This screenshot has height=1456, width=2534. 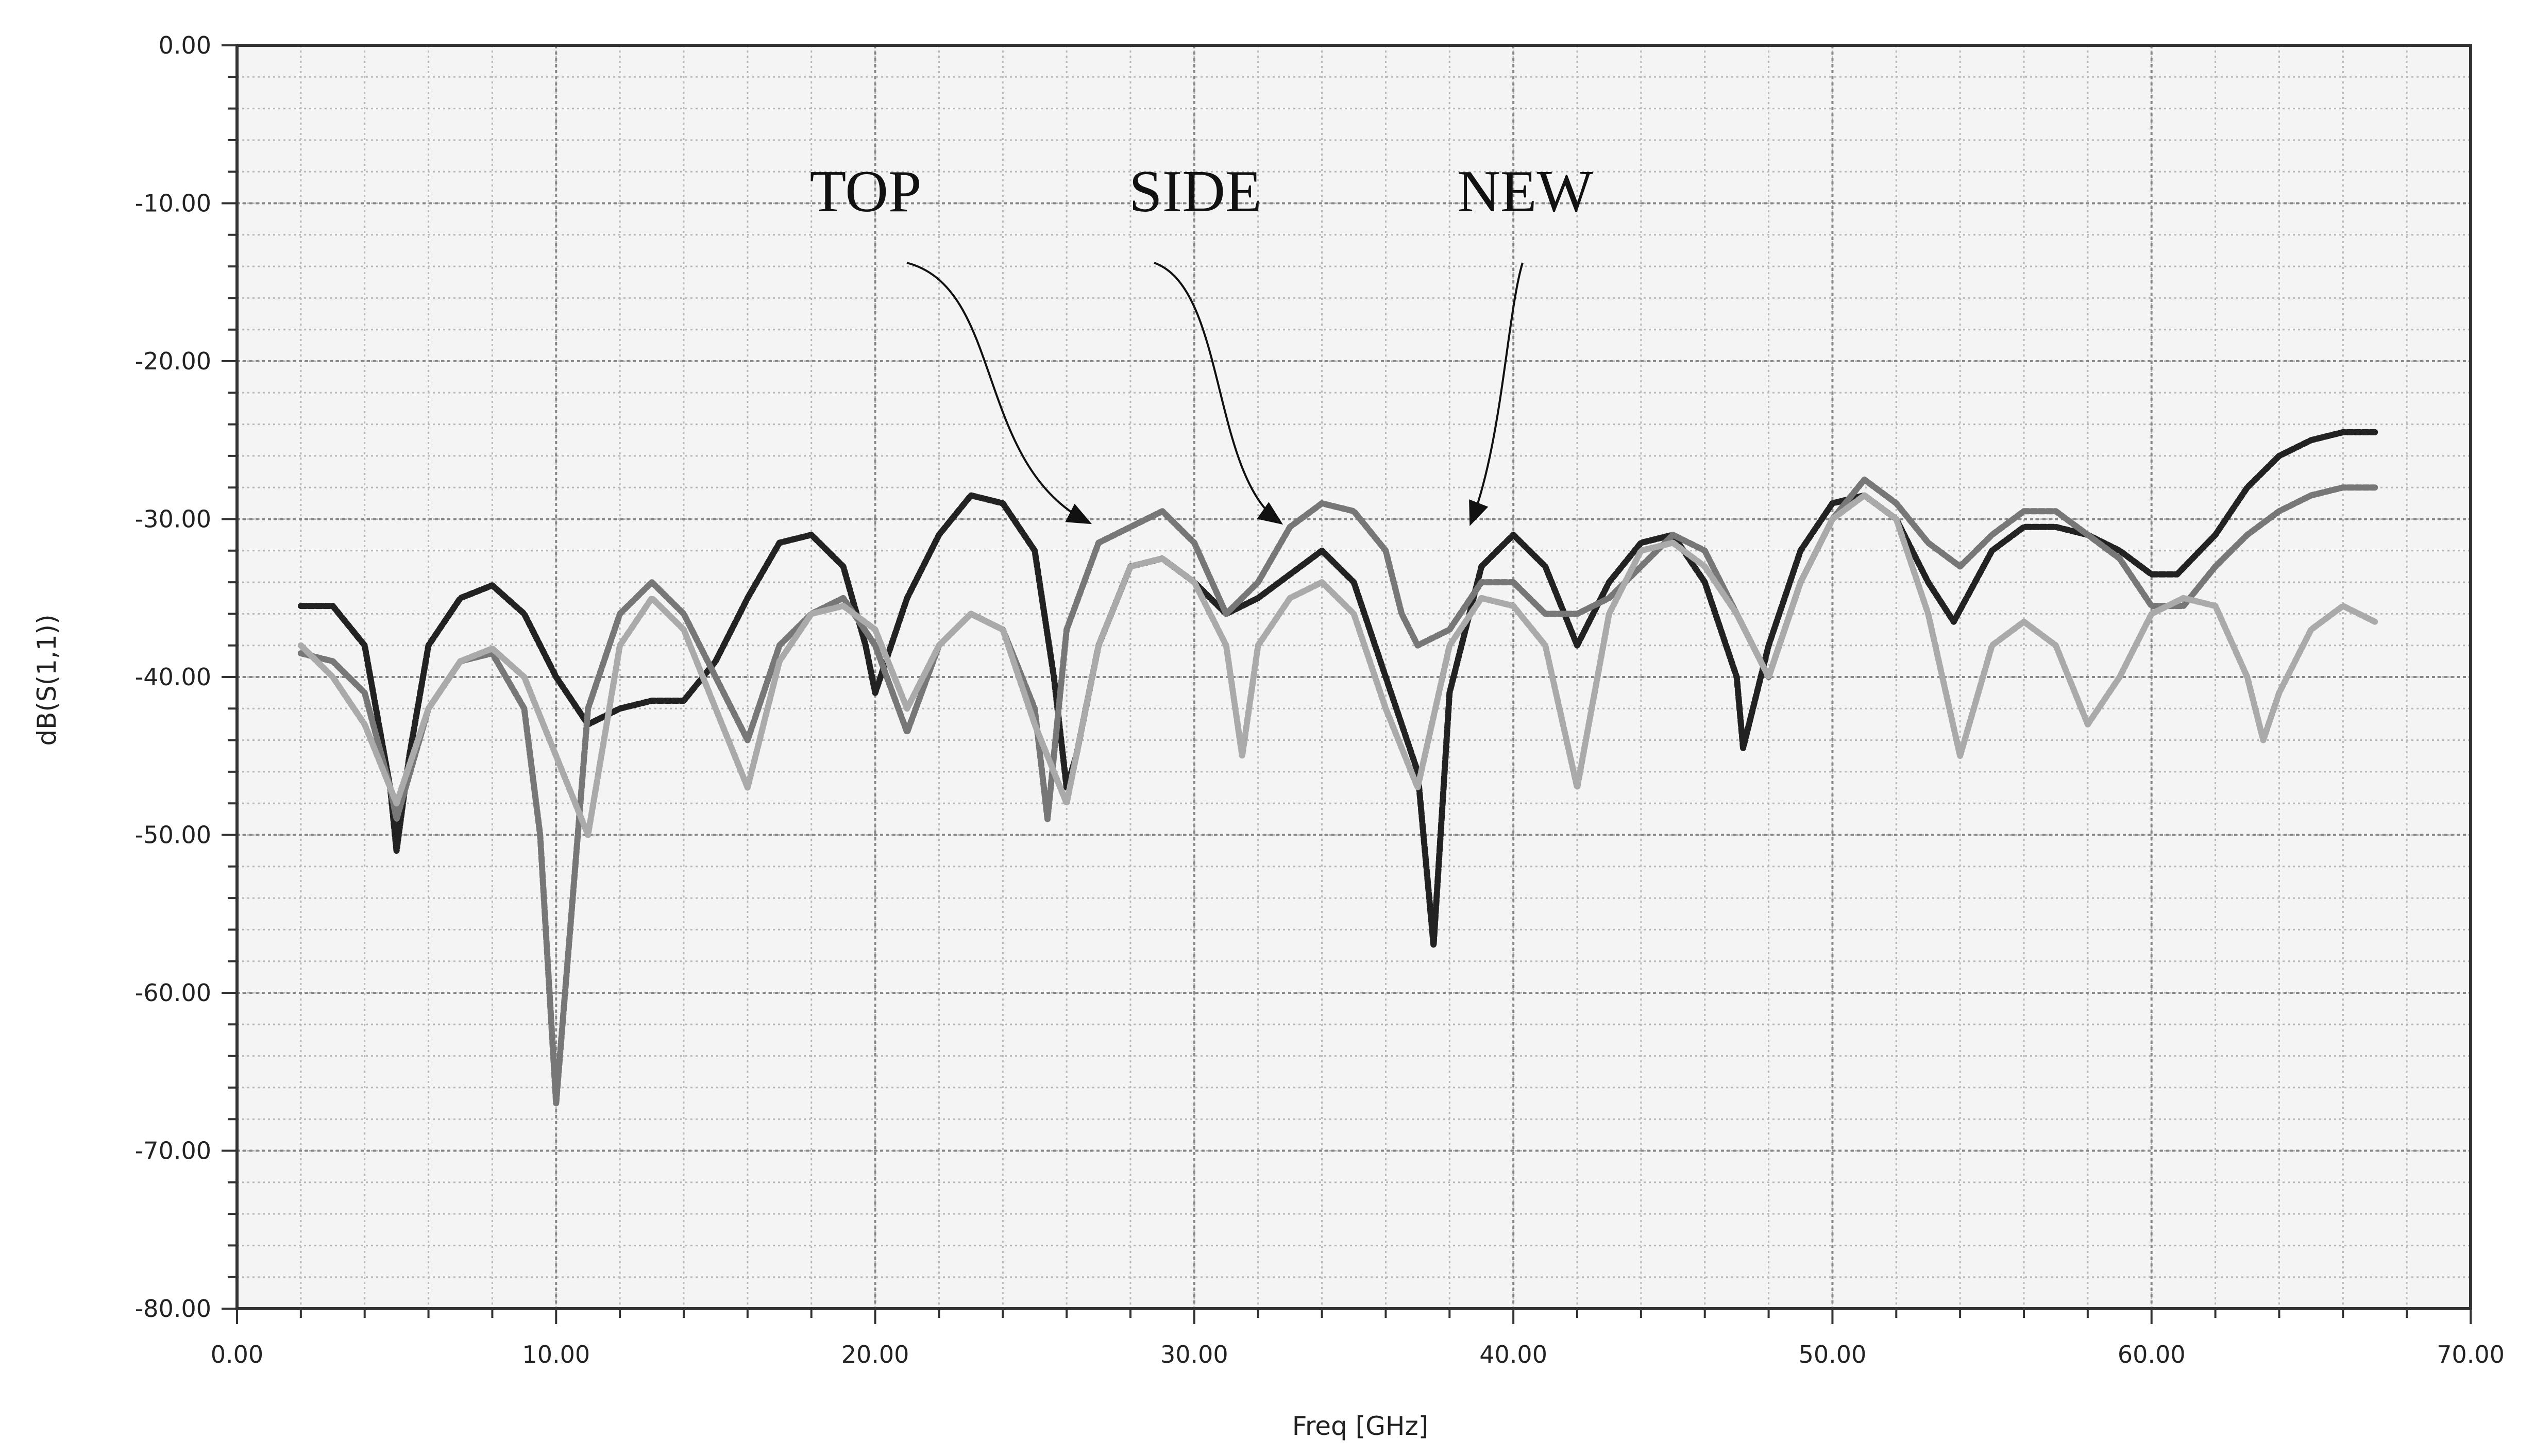 I want to click on x-axis-label: Freq [GHz], so click(x=1360, y=1426).